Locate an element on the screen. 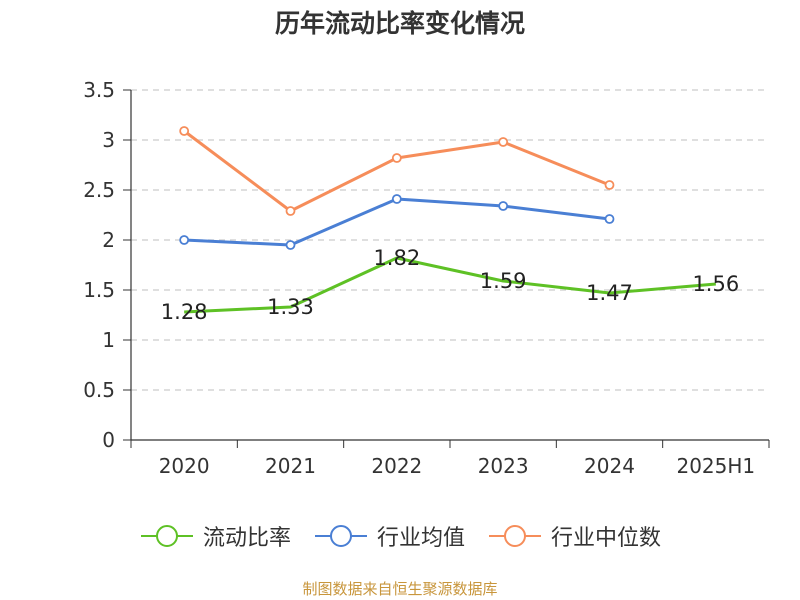 The height and width of the screenshot is (600, 800). legend-label-current-ratio: 流动比率 is located at coordinates (246, 538).